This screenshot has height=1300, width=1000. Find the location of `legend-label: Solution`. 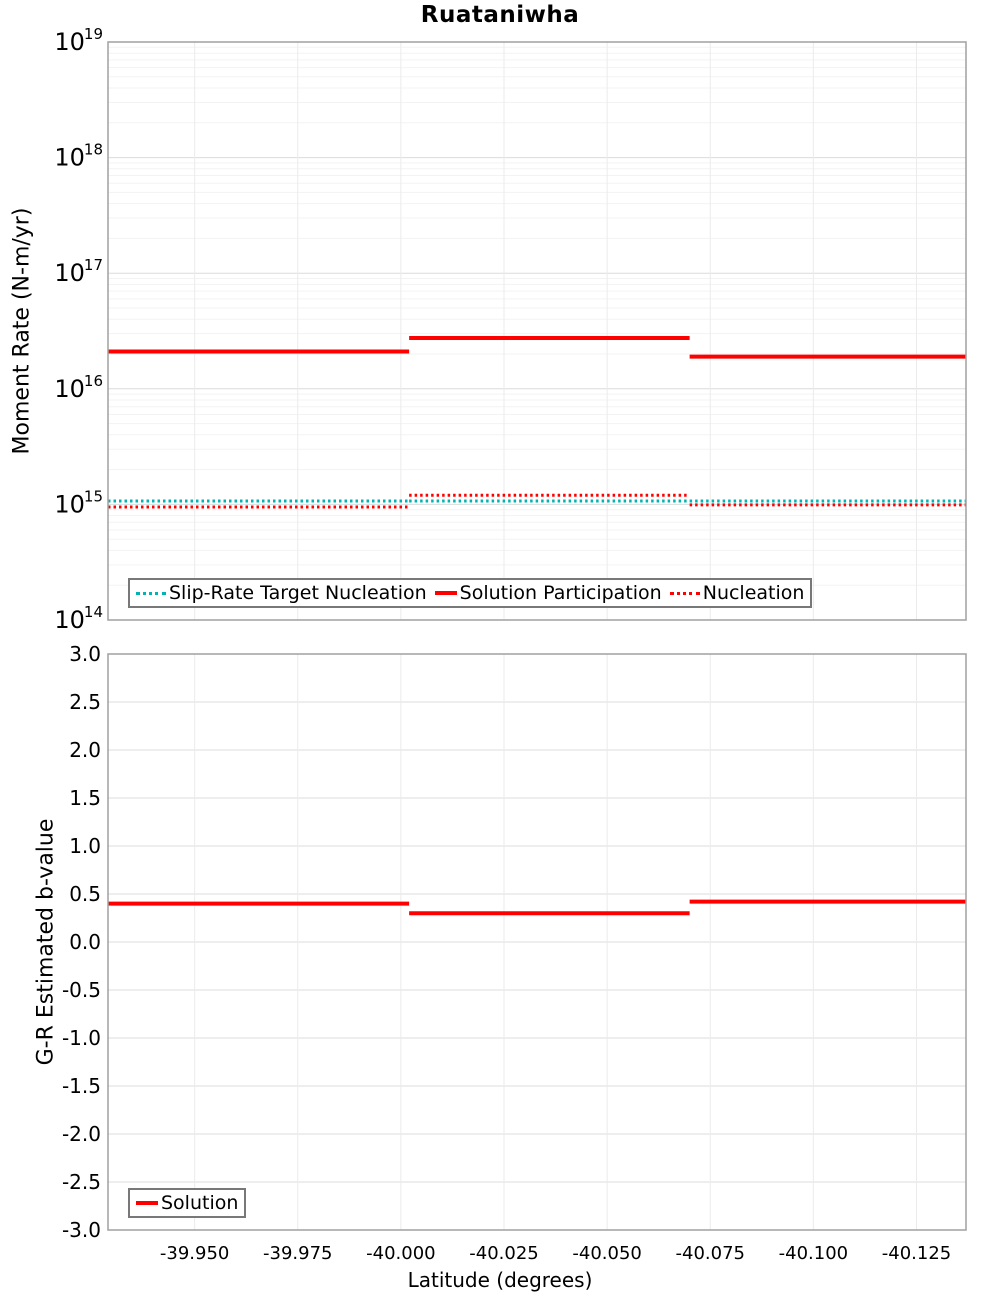

legend-label: Solution is located at coordinates (200, 1203).